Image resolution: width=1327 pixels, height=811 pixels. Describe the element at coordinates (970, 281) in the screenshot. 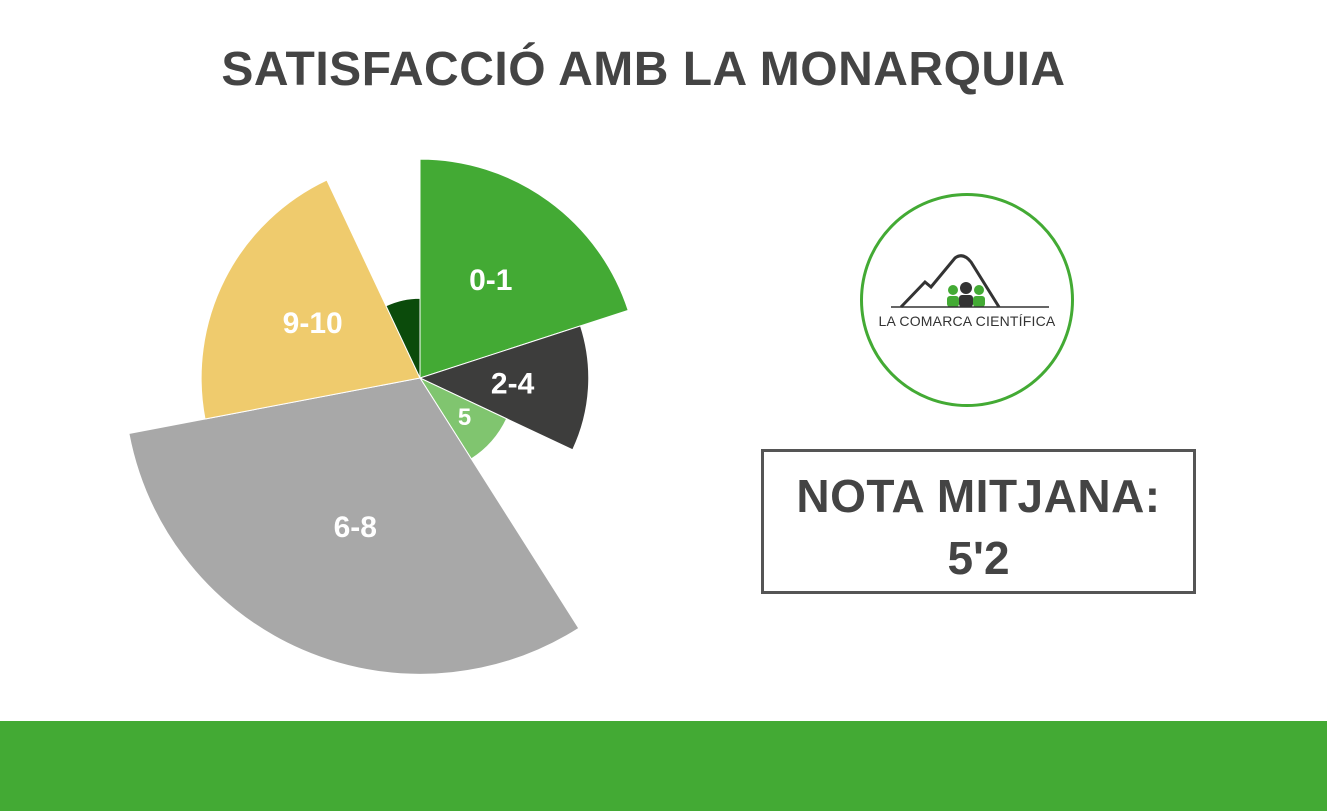

I see `mountain-people-icon` at that location.